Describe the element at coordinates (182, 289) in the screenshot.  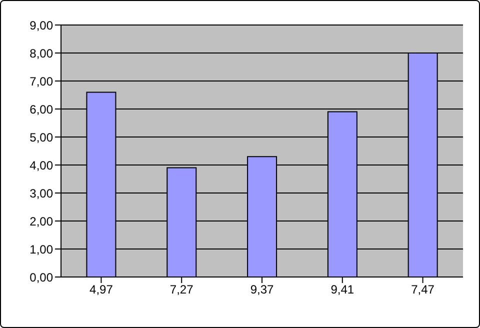
I see `x-tick-label: 7,27` at that location.